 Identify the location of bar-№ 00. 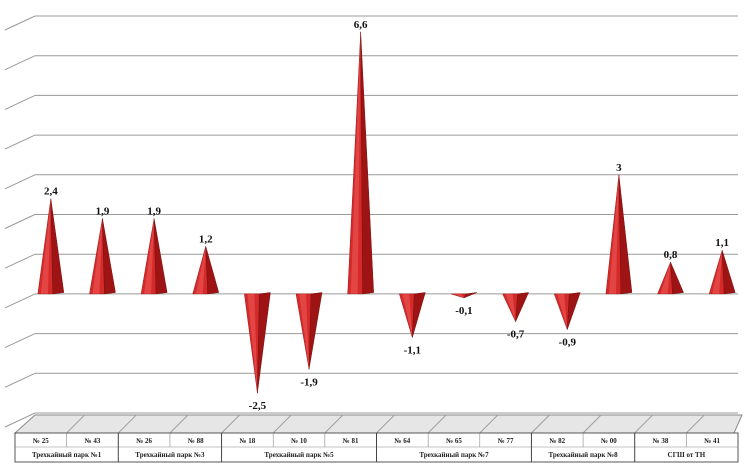
(619, 234).